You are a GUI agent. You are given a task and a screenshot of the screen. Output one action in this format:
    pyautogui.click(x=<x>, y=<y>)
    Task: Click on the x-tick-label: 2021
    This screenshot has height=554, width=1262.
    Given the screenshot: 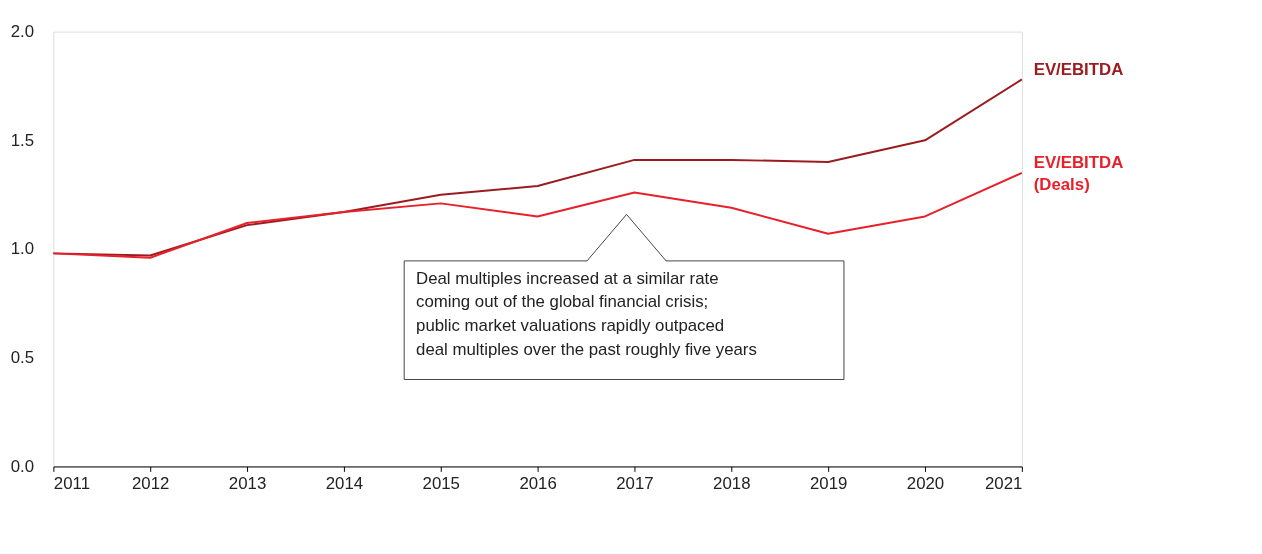 What is the action you would take?
    pyautogui.click(x=1003, y=483)
    